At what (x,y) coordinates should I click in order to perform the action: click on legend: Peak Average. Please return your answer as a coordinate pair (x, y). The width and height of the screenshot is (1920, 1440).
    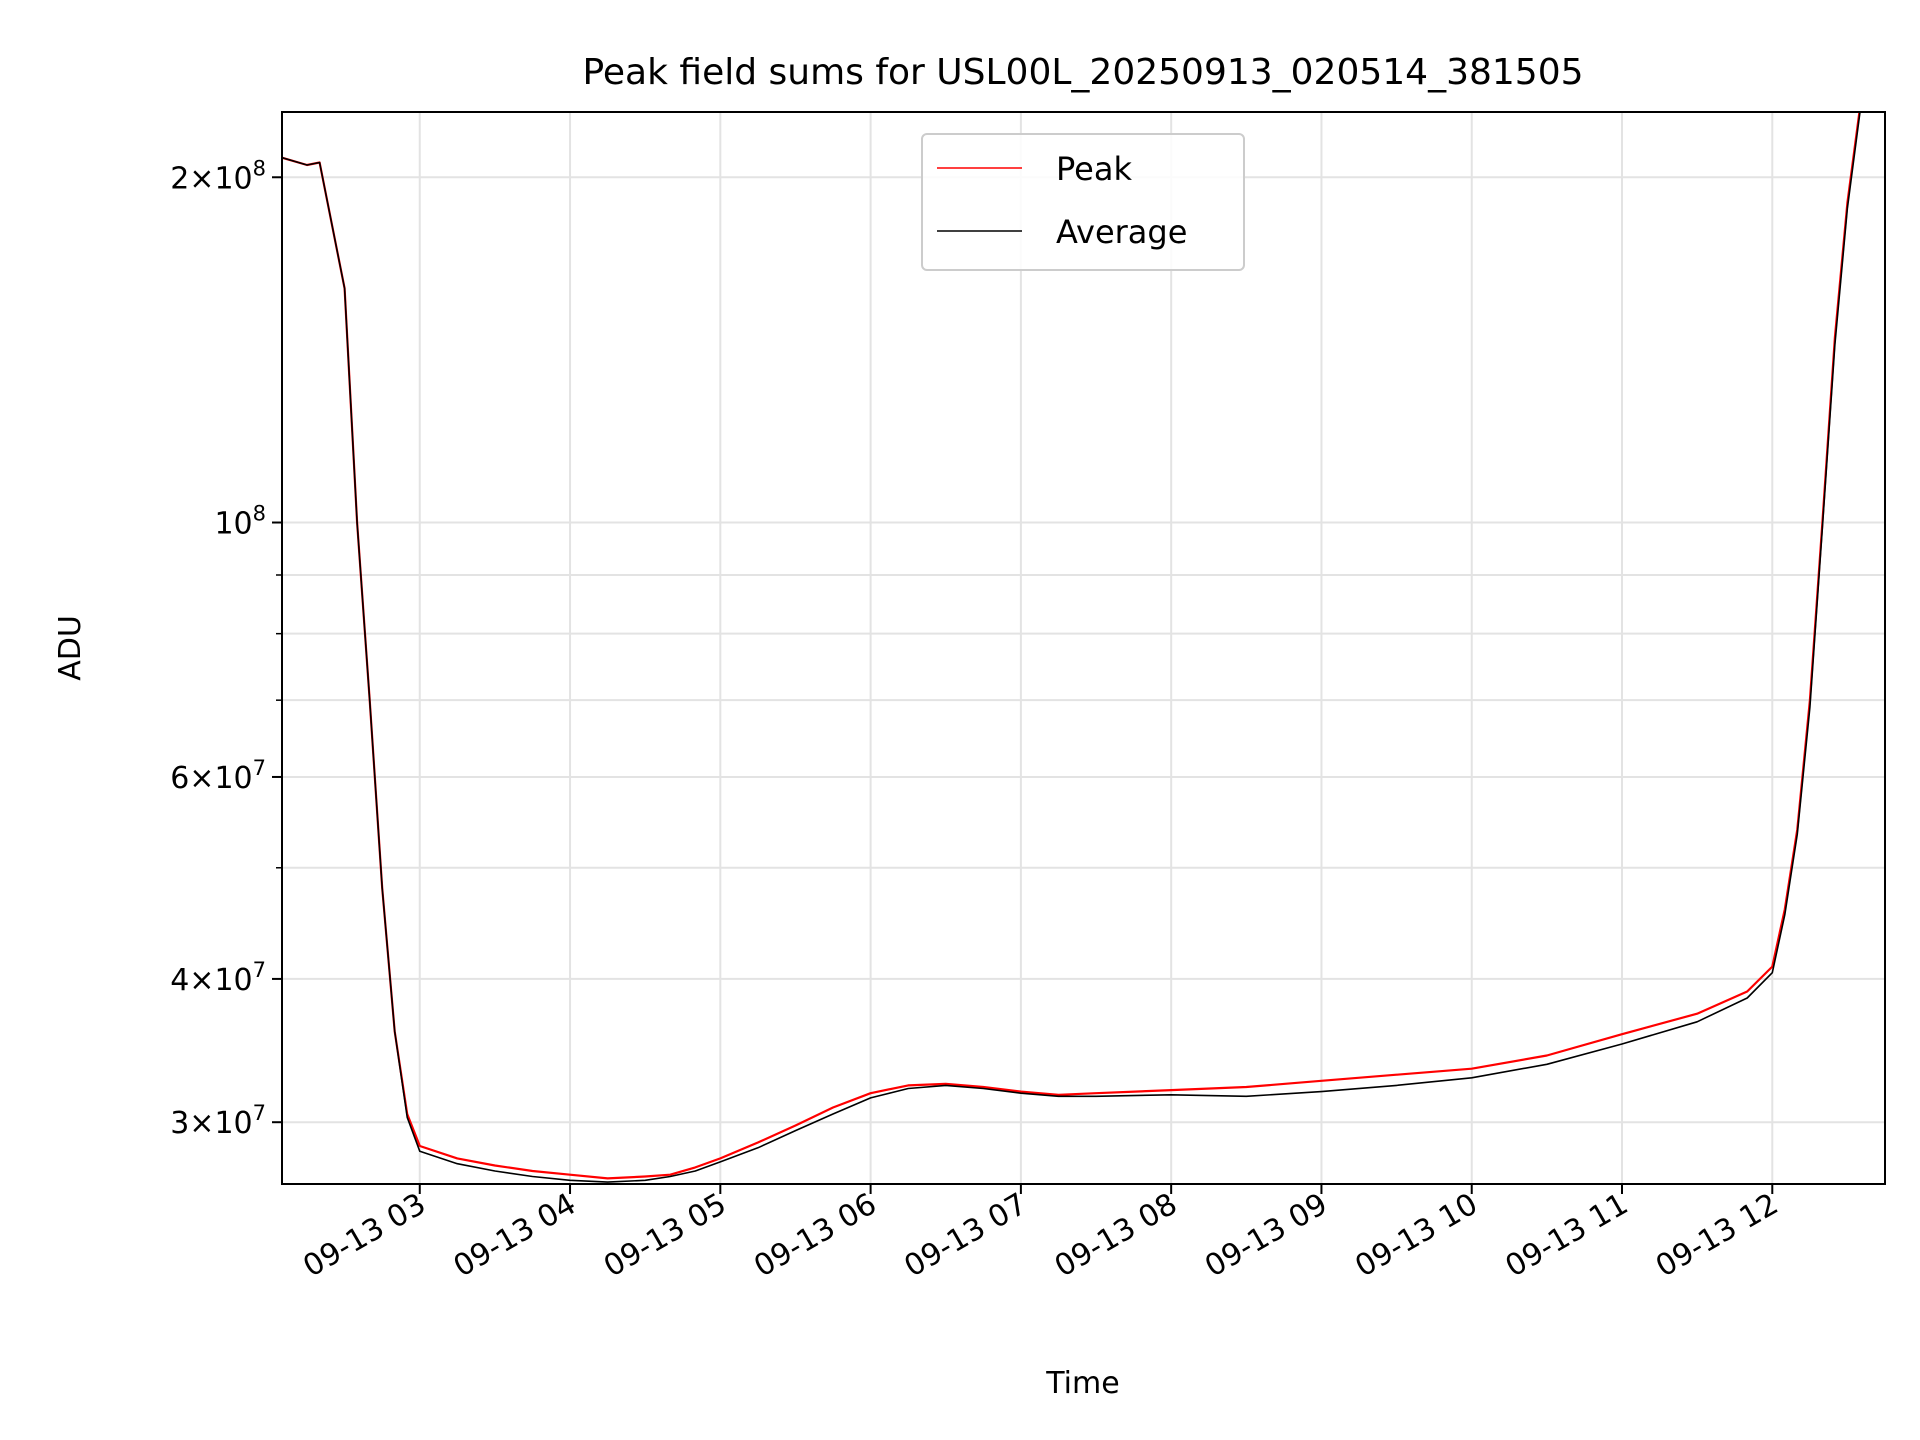
    Looking at the image, I should click on (1083, 202).